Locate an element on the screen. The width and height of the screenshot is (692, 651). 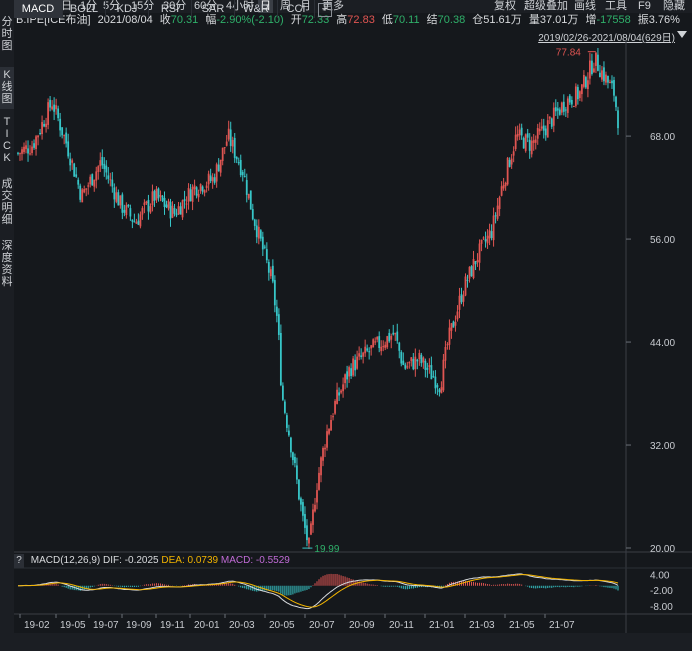
period-tab-60m: 60分 is located at coordinates (206, 6).